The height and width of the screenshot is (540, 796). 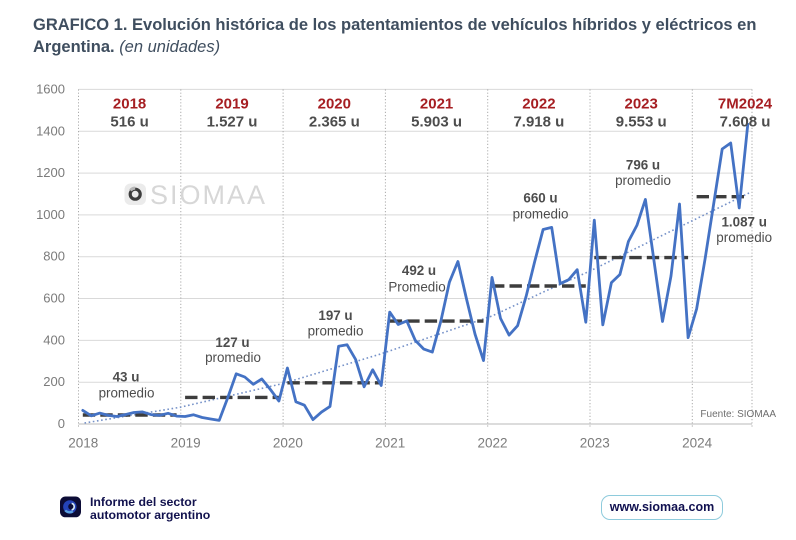 What do you see at coordinates (416, 287) in the screenshot?
I see `svg-text: Promedio` at bounding box center [416, 287].